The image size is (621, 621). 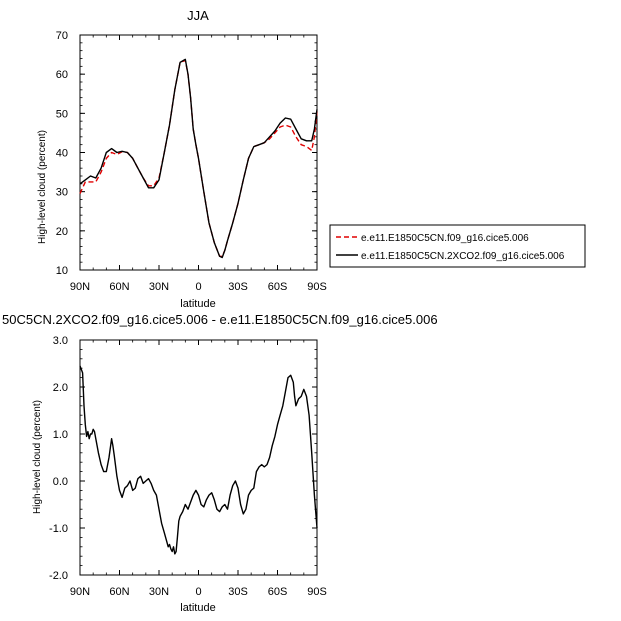 I want to click on y-tick-label: 20, so click(x=62, y=232).